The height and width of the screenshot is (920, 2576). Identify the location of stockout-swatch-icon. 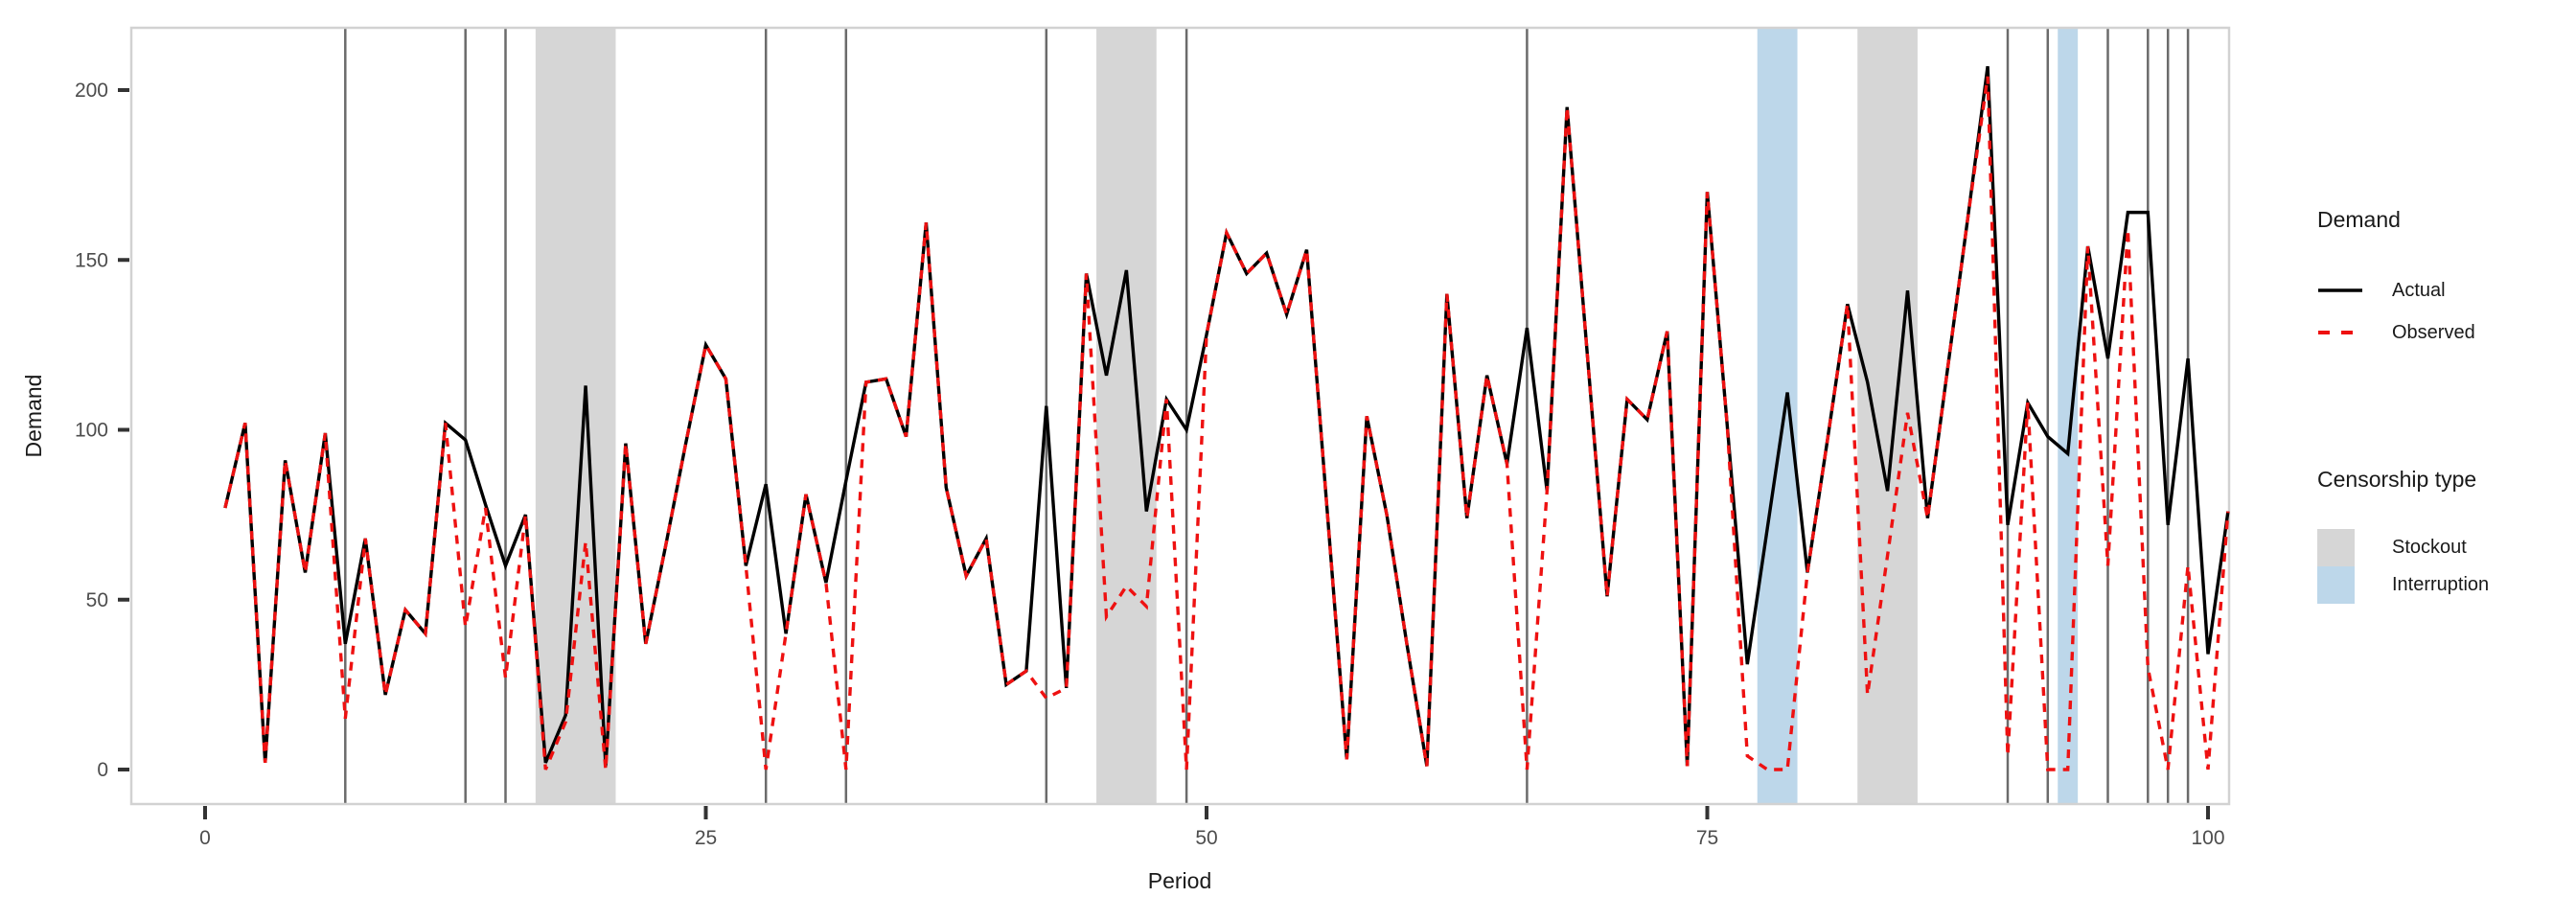
(2336, 548).